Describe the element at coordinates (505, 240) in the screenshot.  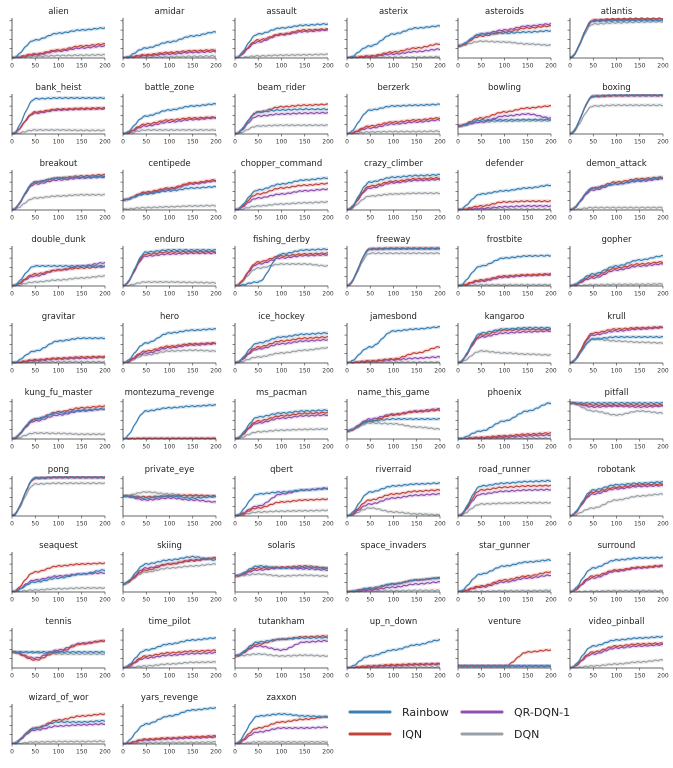
I see `panel-title: frostbite` at that location.